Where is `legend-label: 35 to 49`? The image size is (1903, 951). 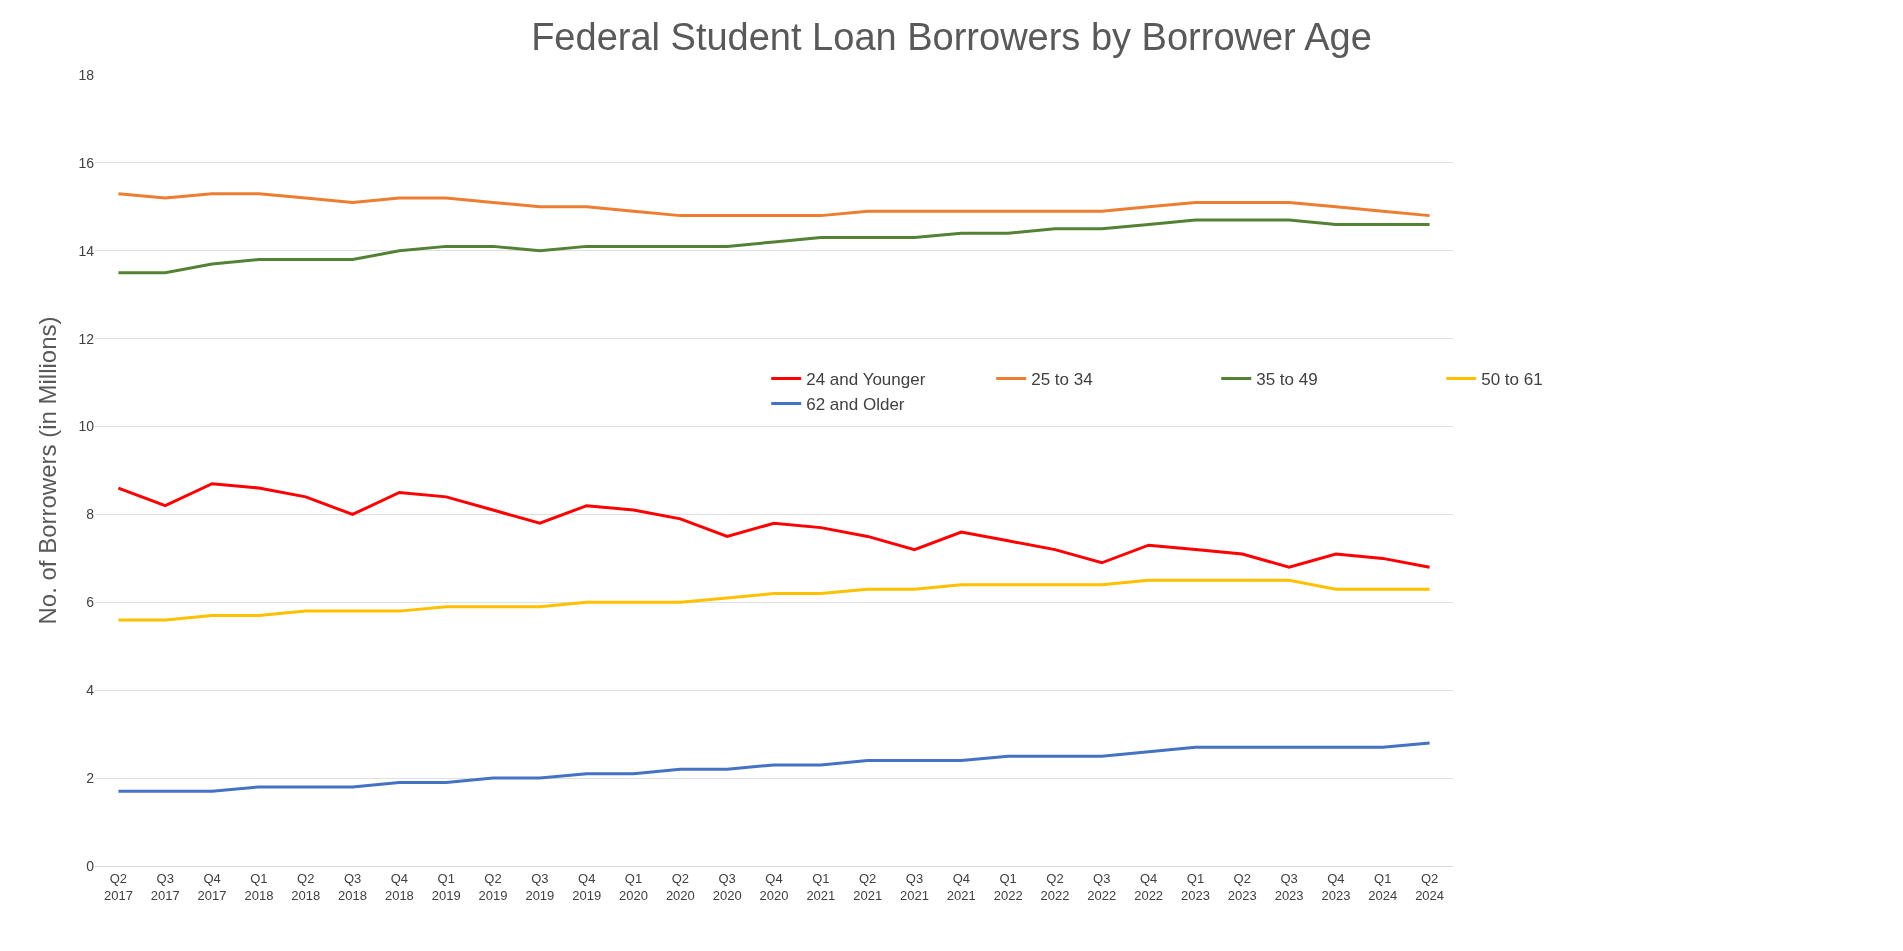
legend-label: 35 to 49 is located at coordinates (1287, 380).